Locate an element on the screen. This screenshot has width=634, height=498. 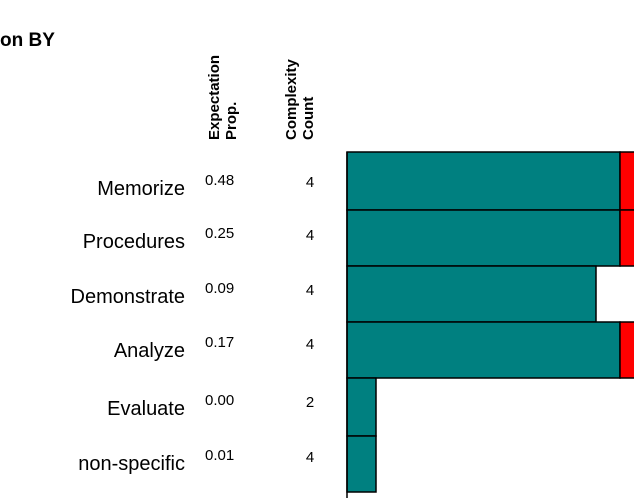
row-label: Memorize is located at coordinates (141, 189).